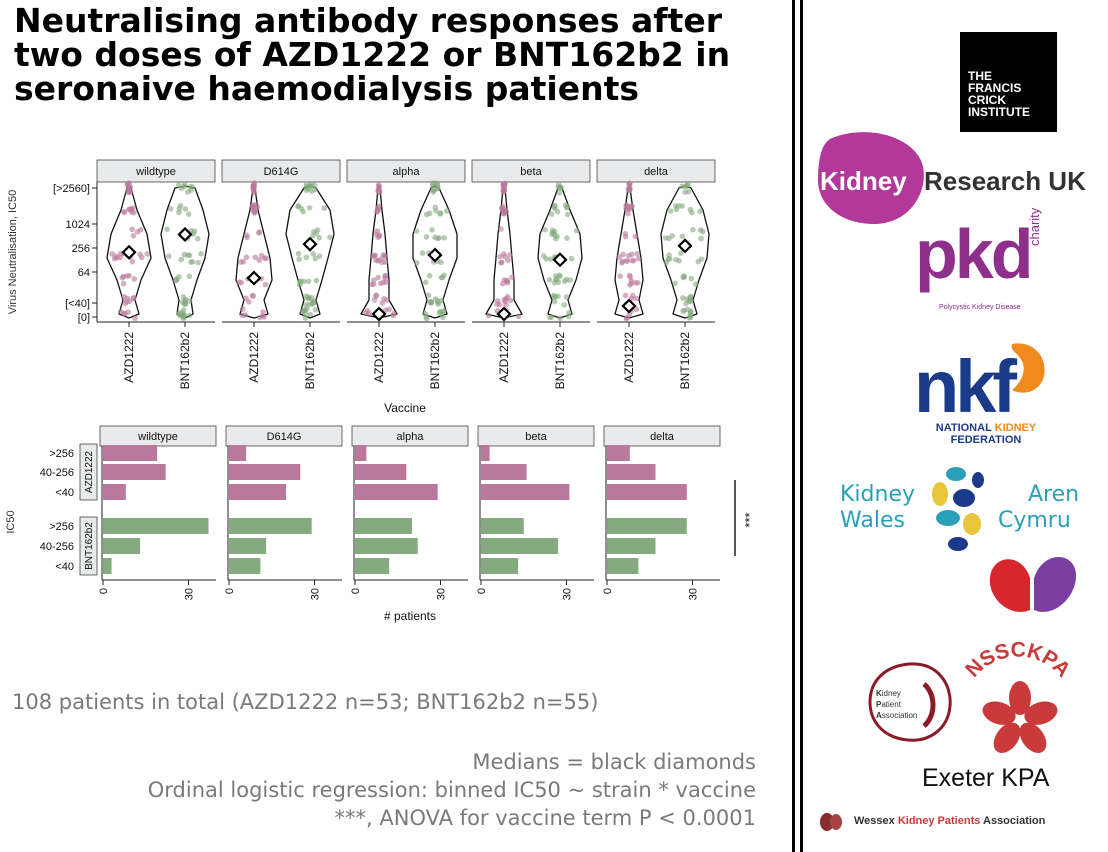  Describe the element at coordinates (531, 171) in the screenshot. I see `violin-facet-strip` at that location.